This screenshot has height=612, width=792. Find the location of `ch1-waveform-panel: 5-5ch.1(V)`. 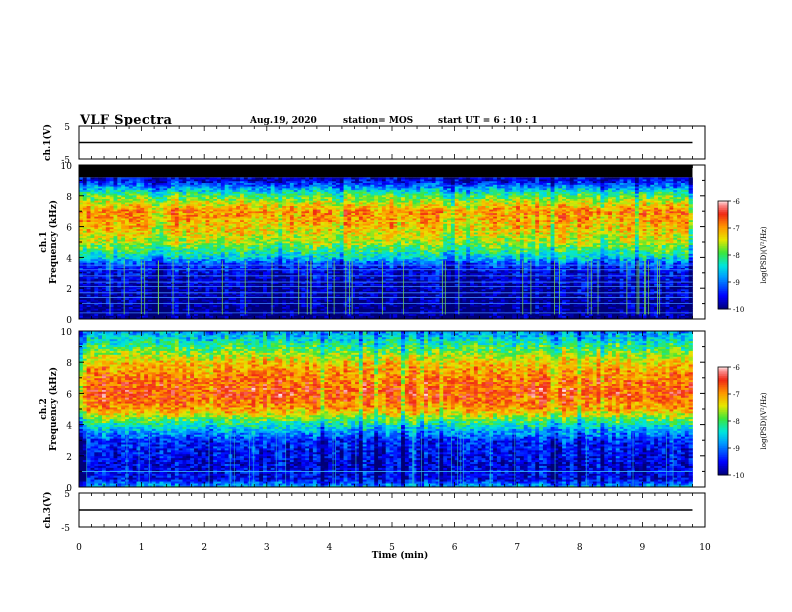

ch1-waveform-panel: 5-5ch.1(V) is located at coordinates (373, 144).